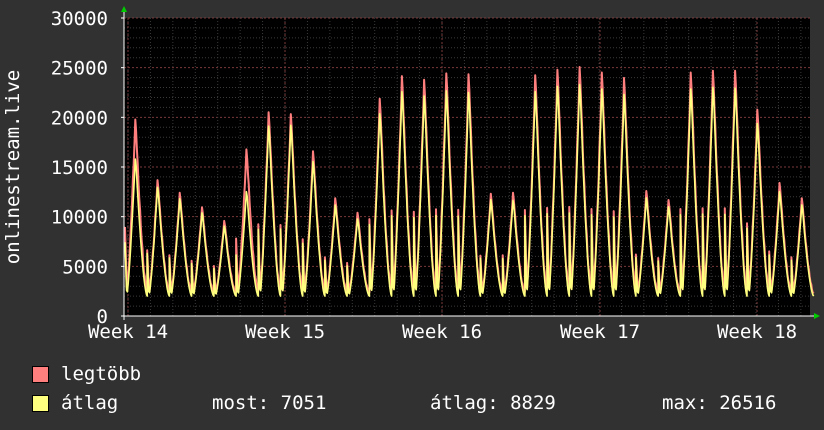 Image resolution: width=824 pixels, height=430 pixels. Describe the element at coordinates (40, 374) in the screenshot. I see `legend-swatch-max` at that location.